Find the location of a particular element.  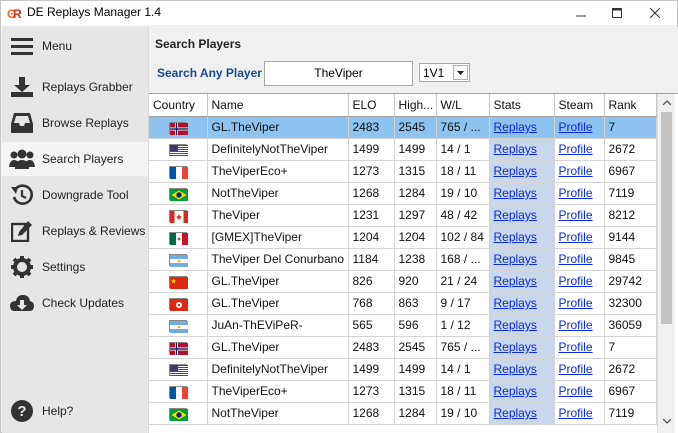

scroll-up-arrow-icon is located at coordinates (666, 102).